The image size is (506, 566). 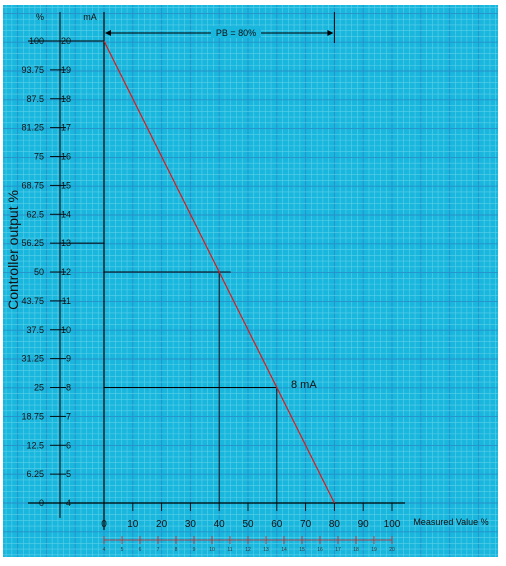 I want to click on y-percent-tick-label: 12.5, so click(x=35, y=445).